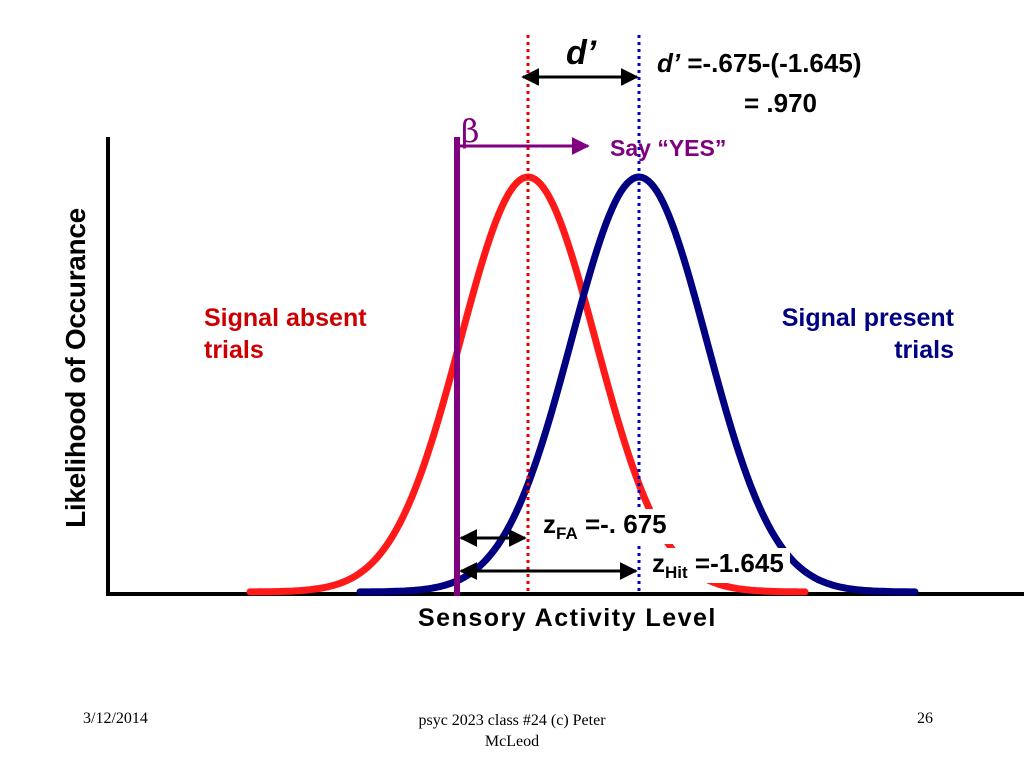  What do you see at coordinates (470, 131) in the screenshot?
I see `beta-label: β` at bounding box center [470, 131].